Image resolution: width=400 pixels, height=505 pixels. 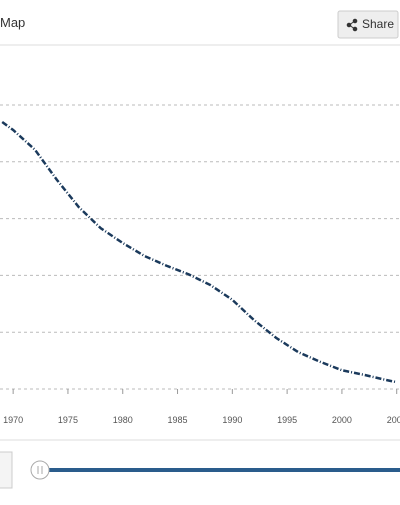 I want to click on x-tick-label: 1980, so click(x=123, y=420).